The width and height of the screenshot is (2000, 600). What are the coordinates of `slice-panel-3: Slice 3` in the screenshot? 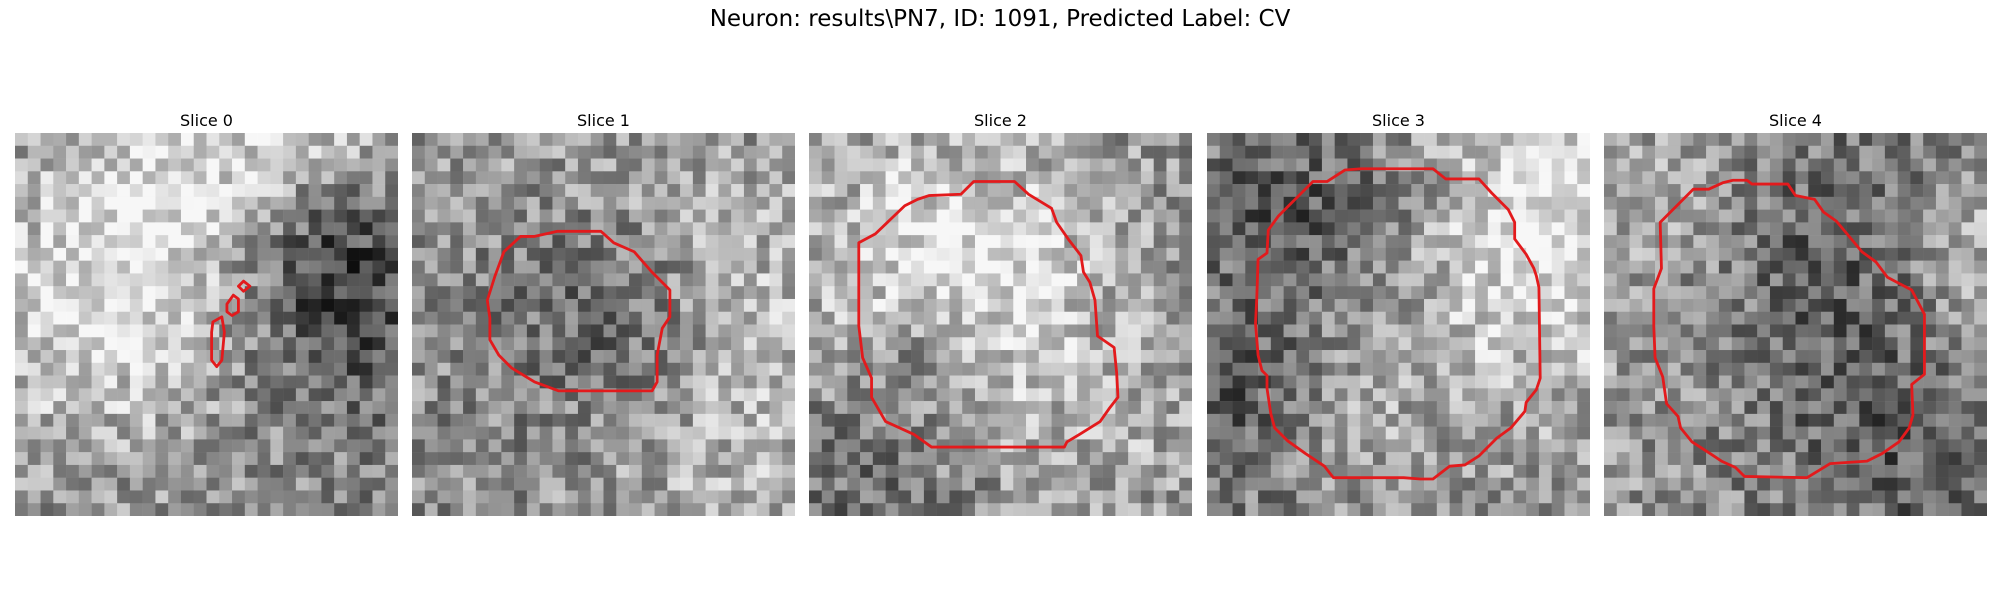 It's located at (1398, 312).